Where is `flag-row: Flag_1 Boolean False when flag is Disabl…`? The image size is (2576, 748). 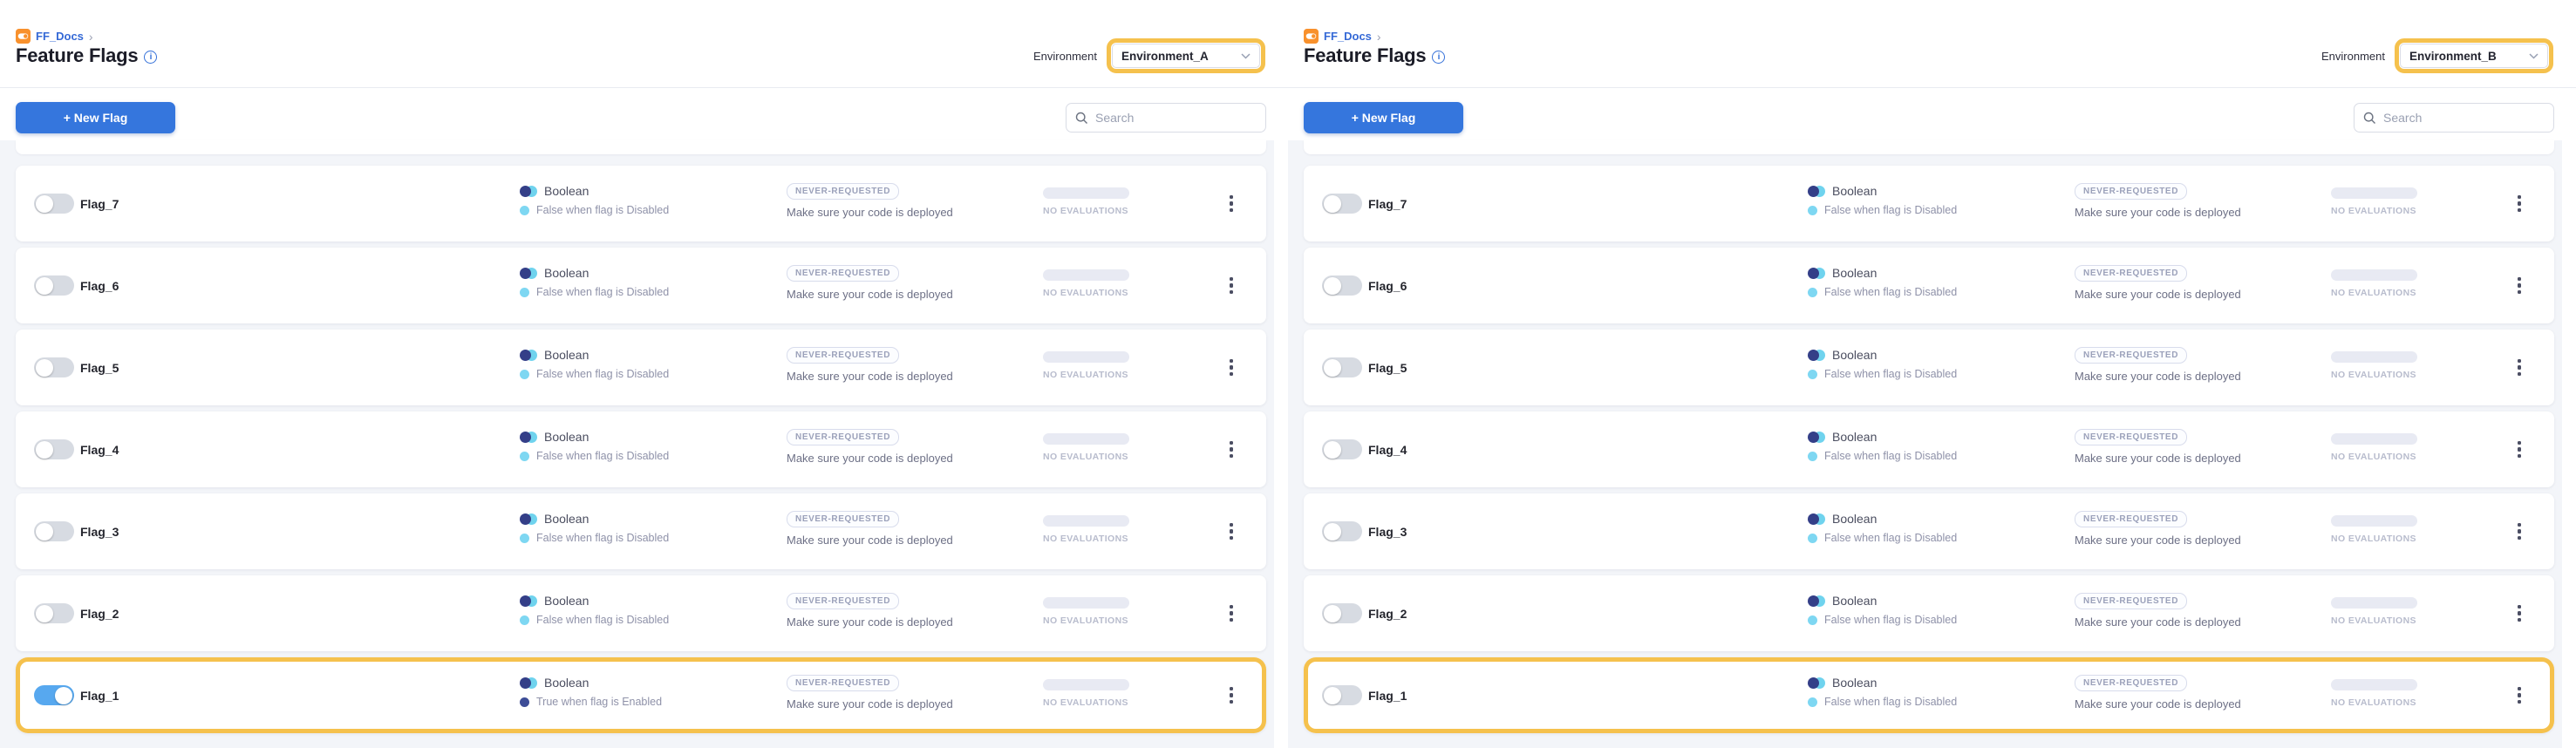 flag-row: Flag_1 Boolean False when flag is Disabl… is located at coordinates (1929, 695).